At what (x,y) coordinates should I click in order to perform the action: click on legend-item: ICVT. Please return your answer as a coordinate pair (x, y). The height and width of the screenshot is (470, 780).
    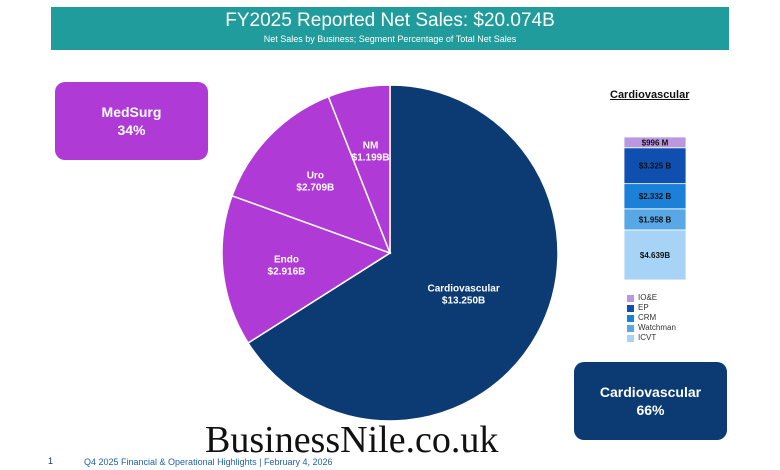
    Looking at the image, I should click on (651, 338).